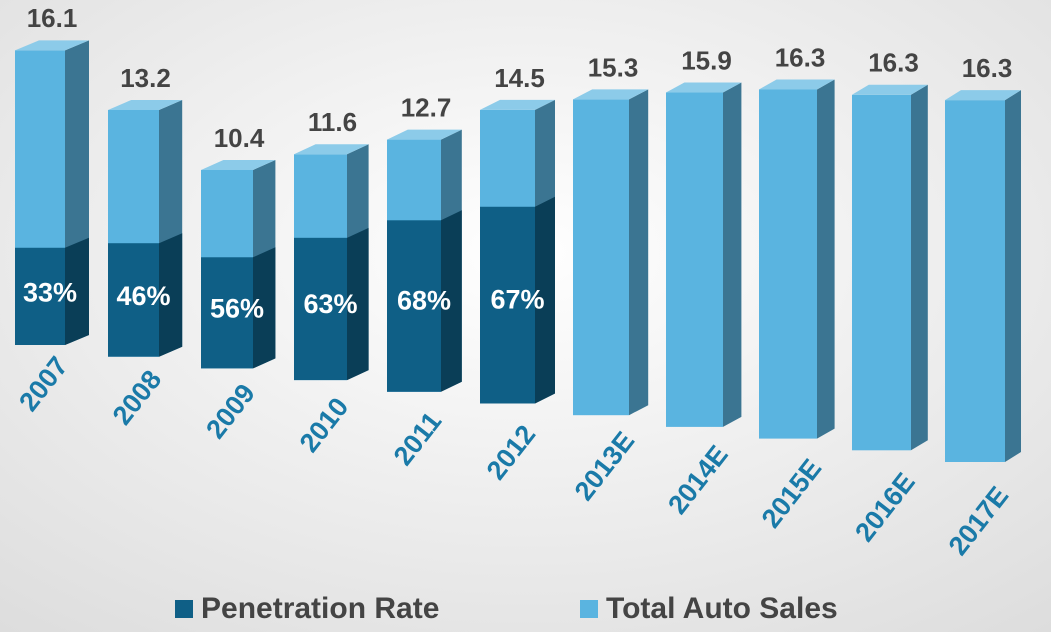 This screenshot has width=1051, height=632. What do you see at coordinates (706, 60) in the screenshot?
I see `value-label: 15.9` at bounding box center [706, 60].